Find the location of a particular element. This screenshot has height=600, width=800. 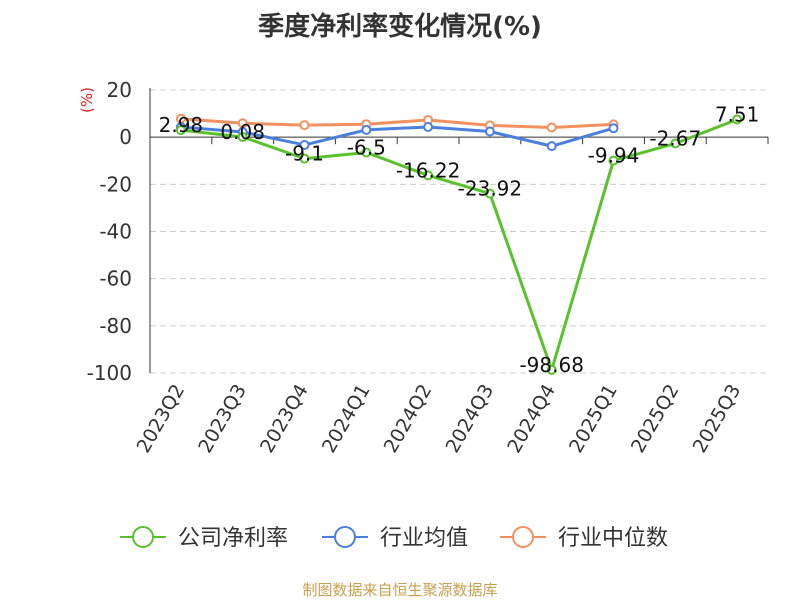

data-label: -98.68 is located at coordinates (551, 365).